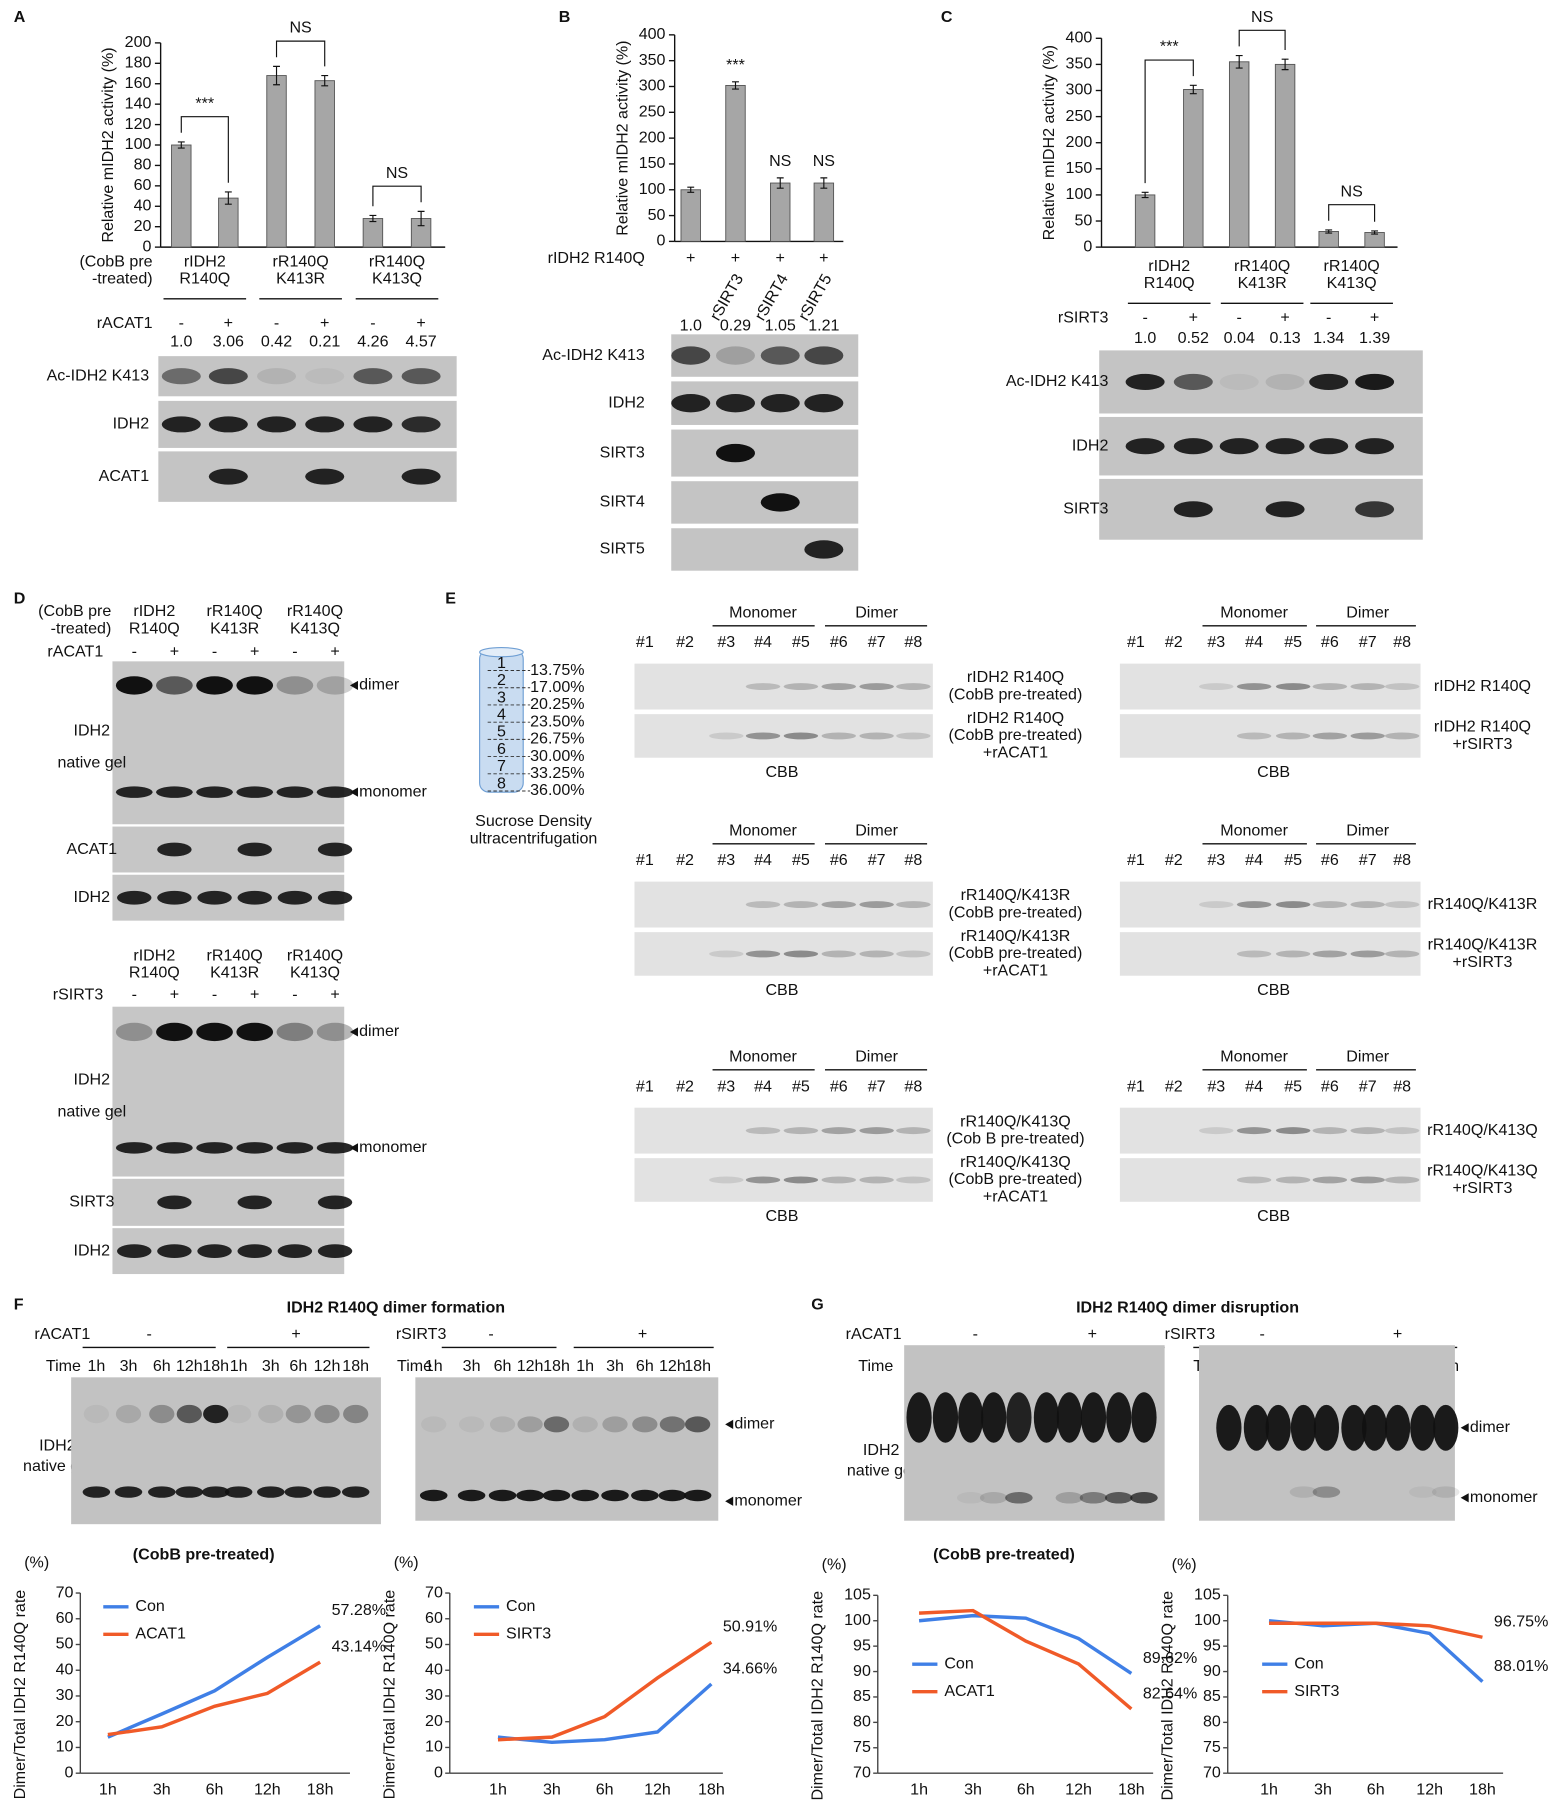 The image size is (1549, 1800). What do you see at coordinates (472, 1366) in the screenshot?
I see `time-point: 3h` at bounding box center [472, 1366].